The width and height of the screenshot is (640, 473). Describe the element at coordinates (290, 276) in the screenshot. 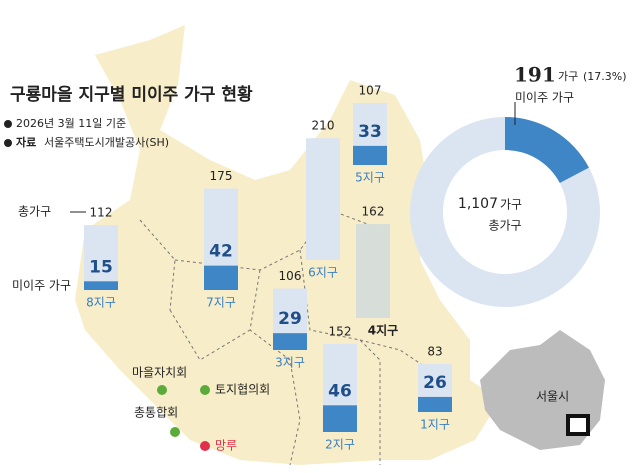

I see `total-label: 106` at that location.